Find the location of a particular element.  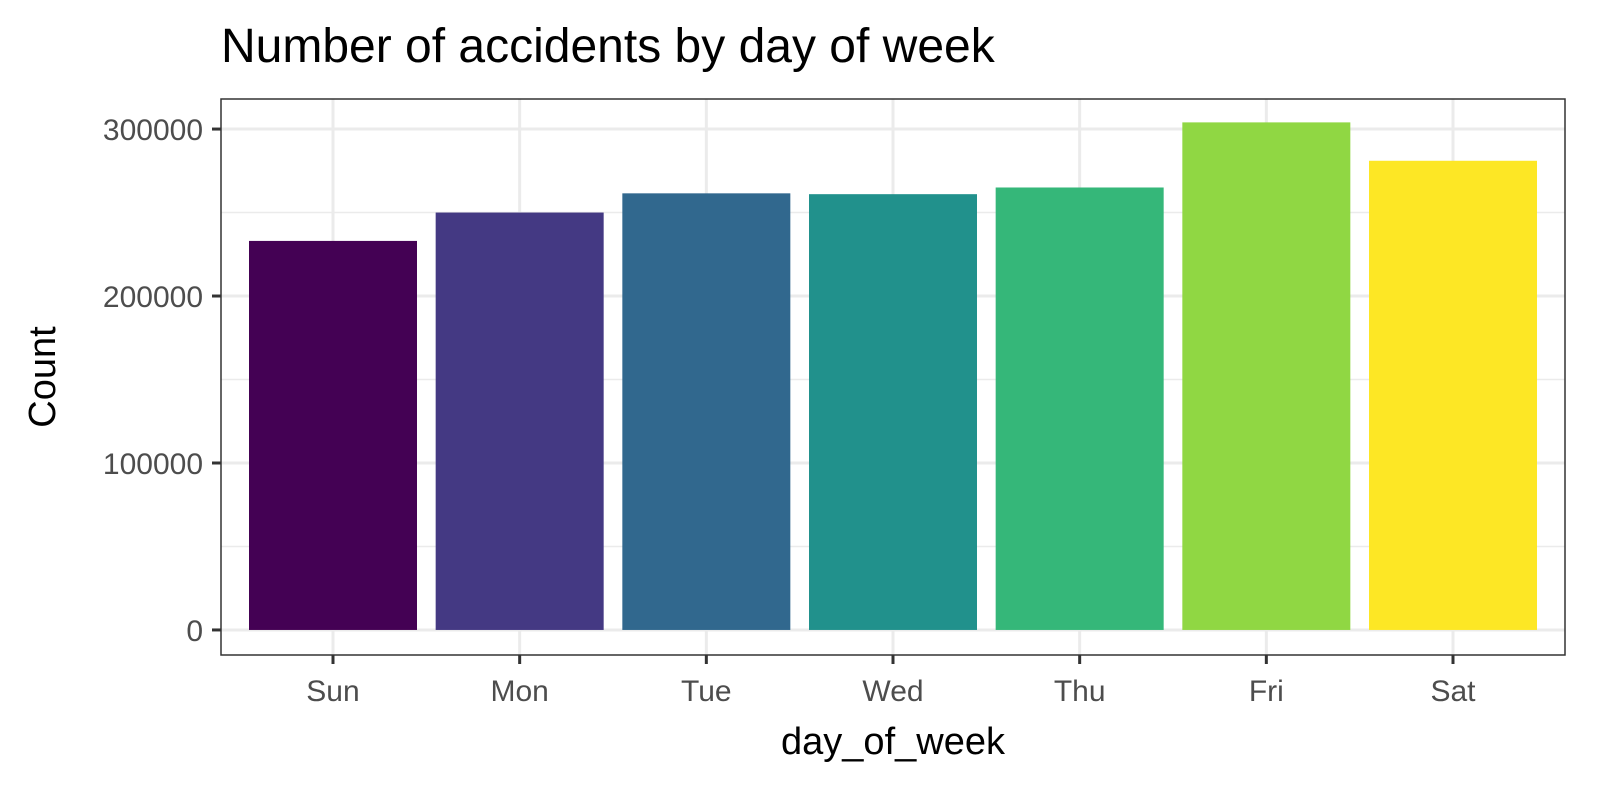

x-tick-label: Mon is located at coordinates (519, 691).